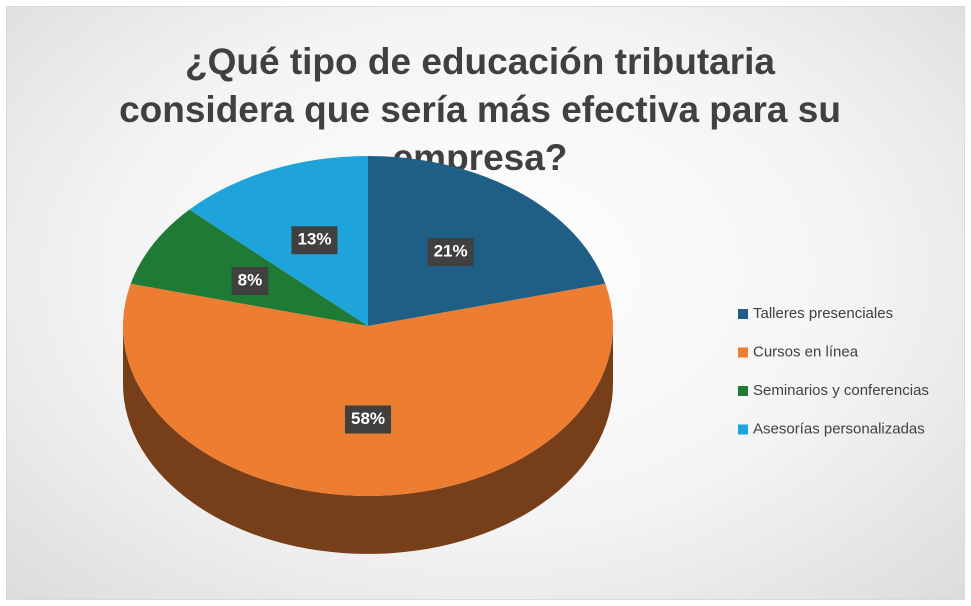  What do you see at coordinates (839, 428) in the screenshot?
I see `legend-label: Asesorías personalizadas` at bounding box center [839, 428].